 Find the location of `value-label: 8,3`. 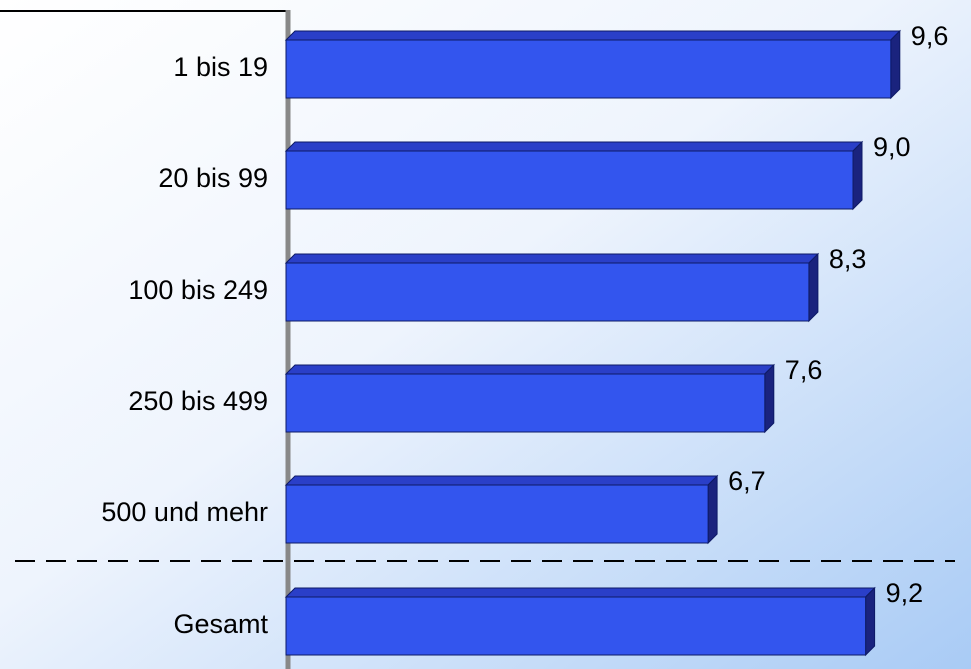

value-label: 8,3 is located at coordinates (848, 259).